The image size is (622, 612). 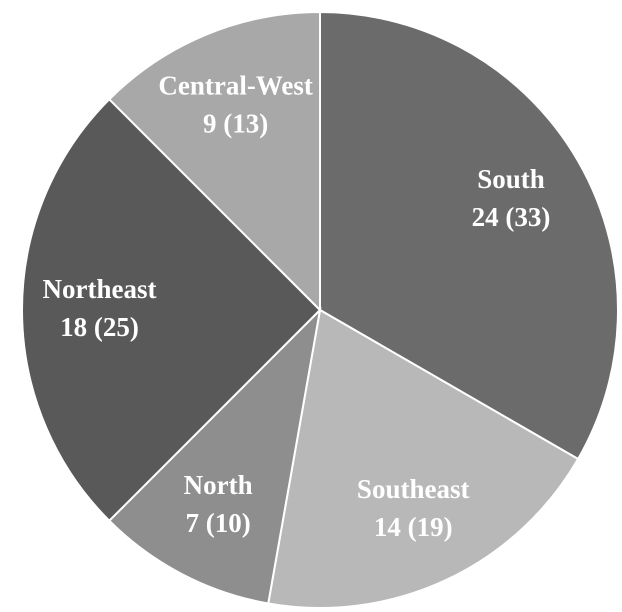 What do you see at coordinates (235, 123) in the screenshot?
I see `slice-value: 9 (13)` at bounding box center [235, 123].